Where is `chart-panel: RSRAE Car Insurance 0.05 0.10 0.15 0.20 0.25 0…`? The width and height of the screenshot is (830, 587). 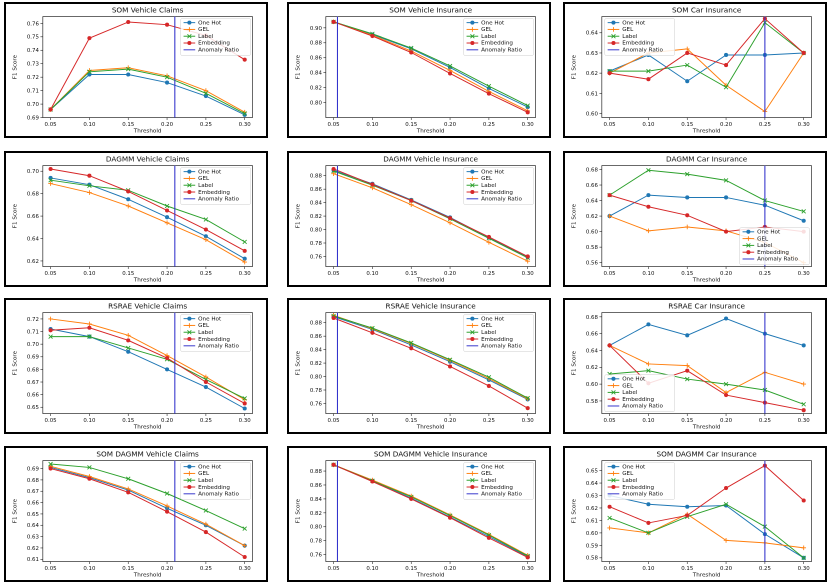 chart-panel: RSRAE Car Insurance 0.05 0.10 0.15 0.20 0.25 0… is located at coordinates (695, 366).